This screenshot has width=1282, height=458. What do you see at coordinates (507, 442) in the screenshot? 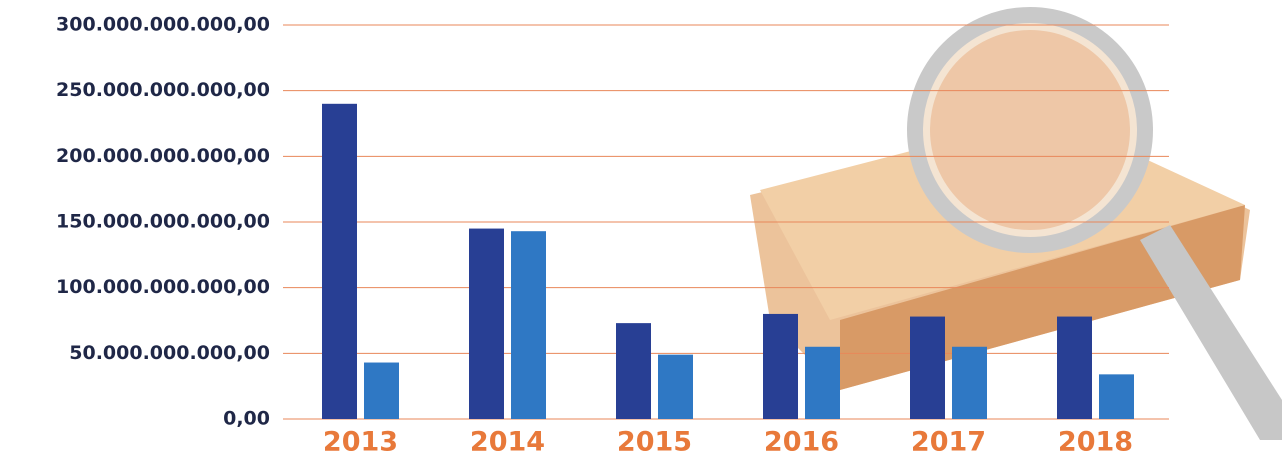
I see `x-tick-label: 2014` at bounding box center [507, 442].